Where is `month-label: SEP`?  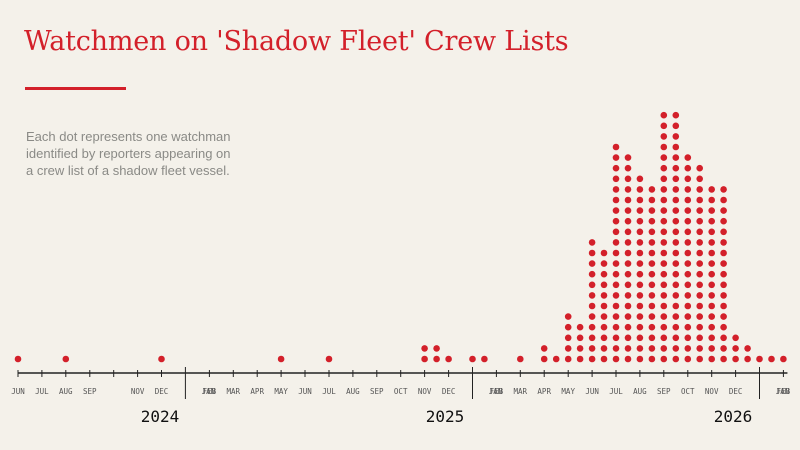
month-label: SEP is located at coordinates (90, 391).